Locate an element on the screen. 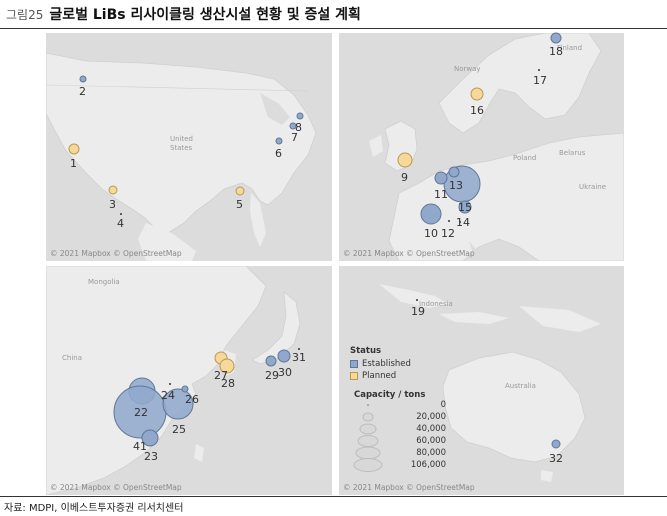  place-name-poland: Poland is located at coordinates (525, 158).